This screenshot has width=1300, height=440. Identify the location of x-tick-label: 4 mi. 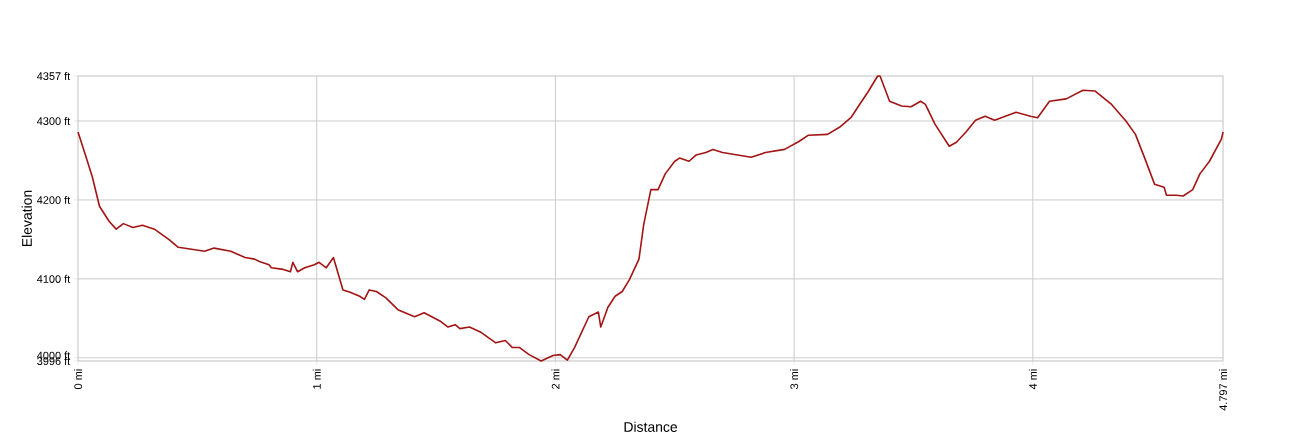
(1032, 379).